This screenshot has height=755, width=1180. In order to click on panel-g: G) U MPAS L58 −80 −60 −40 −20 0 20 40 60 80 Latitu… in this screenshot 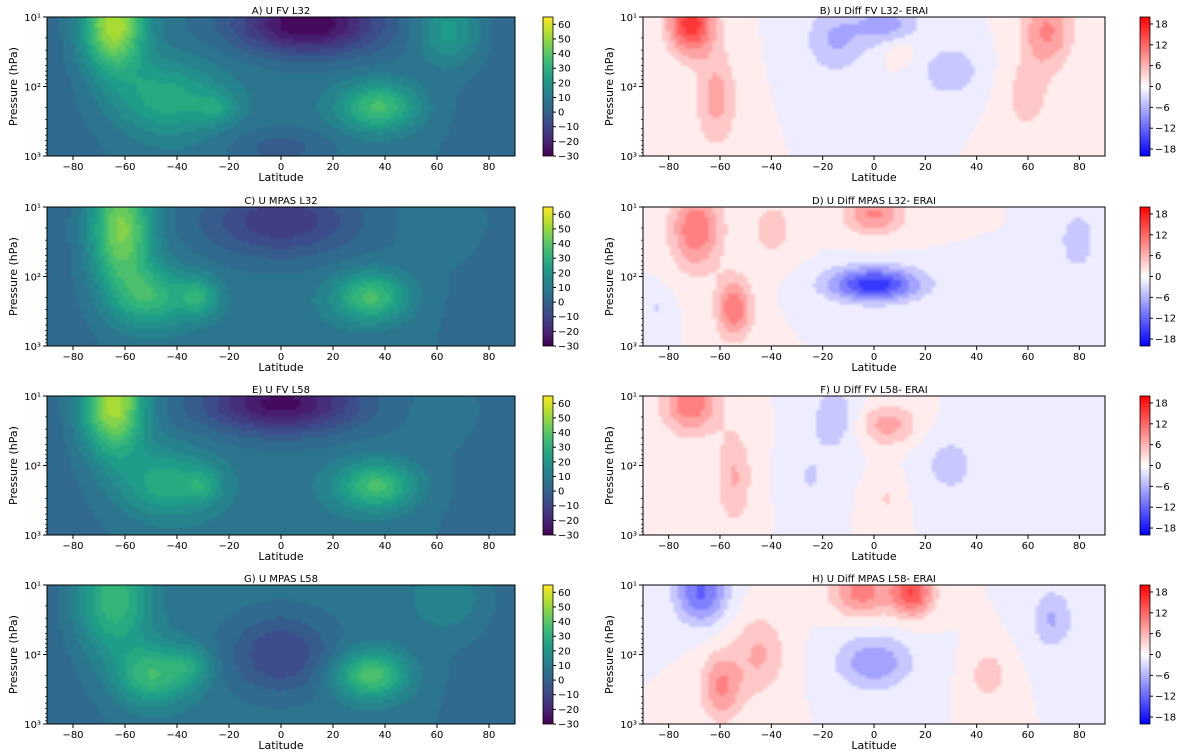, I will do `click(293, 663)`.